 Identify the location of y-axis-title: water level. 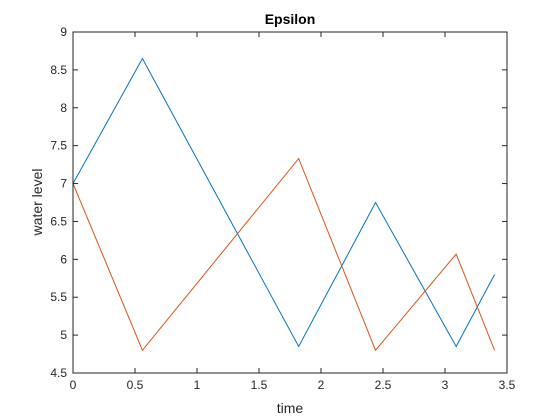
(37, 203).